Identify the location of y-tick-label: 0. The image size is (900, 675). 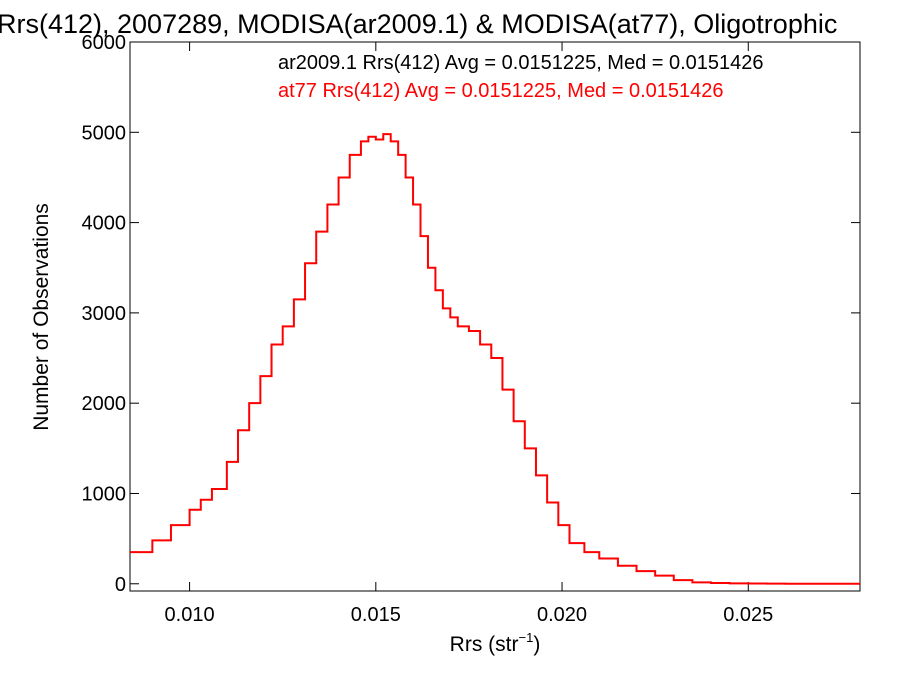
(120, 585).